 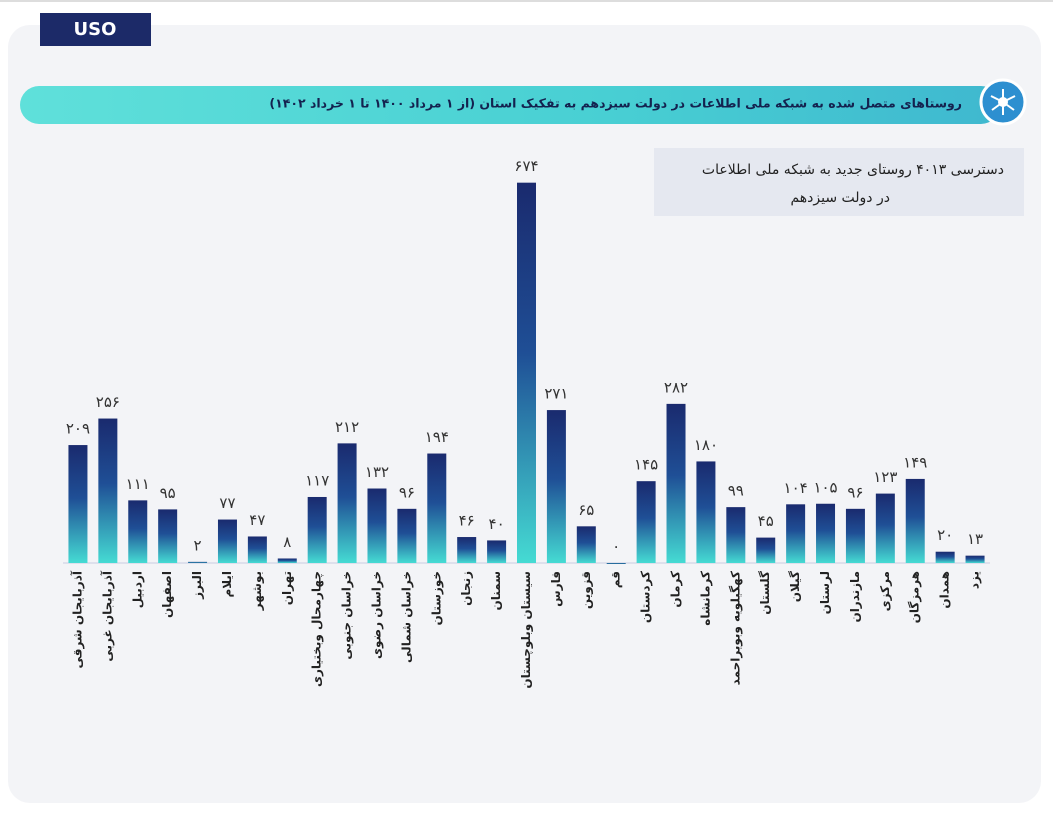 I want to click on x-tick-label: قم, so click(x=616, y=579).